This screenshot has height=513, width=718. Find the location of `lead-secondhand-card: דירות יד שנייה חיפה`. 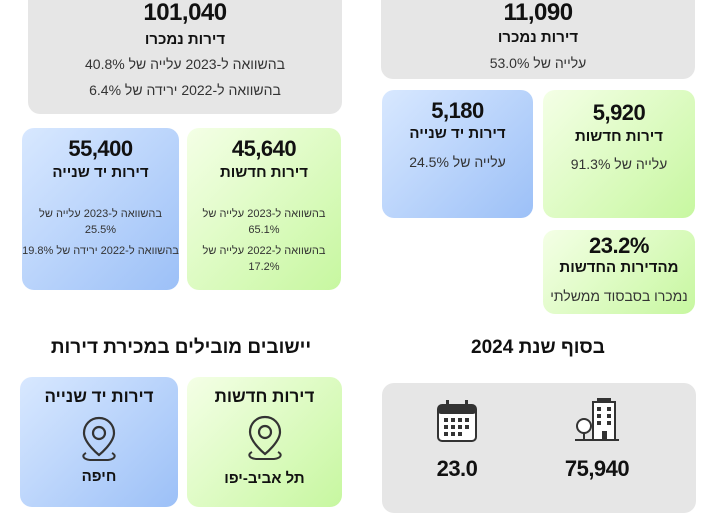

lead-secondhand-card: דירות יד שנייה חיפה is located at coordinates (99, 442).